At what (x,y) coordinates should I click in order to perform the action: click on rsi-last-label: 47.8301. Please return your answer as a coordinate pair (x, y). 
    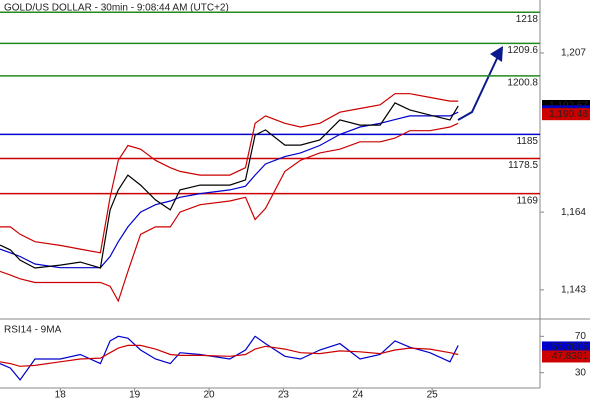
    Looking at the image, I should click on (570, 356).